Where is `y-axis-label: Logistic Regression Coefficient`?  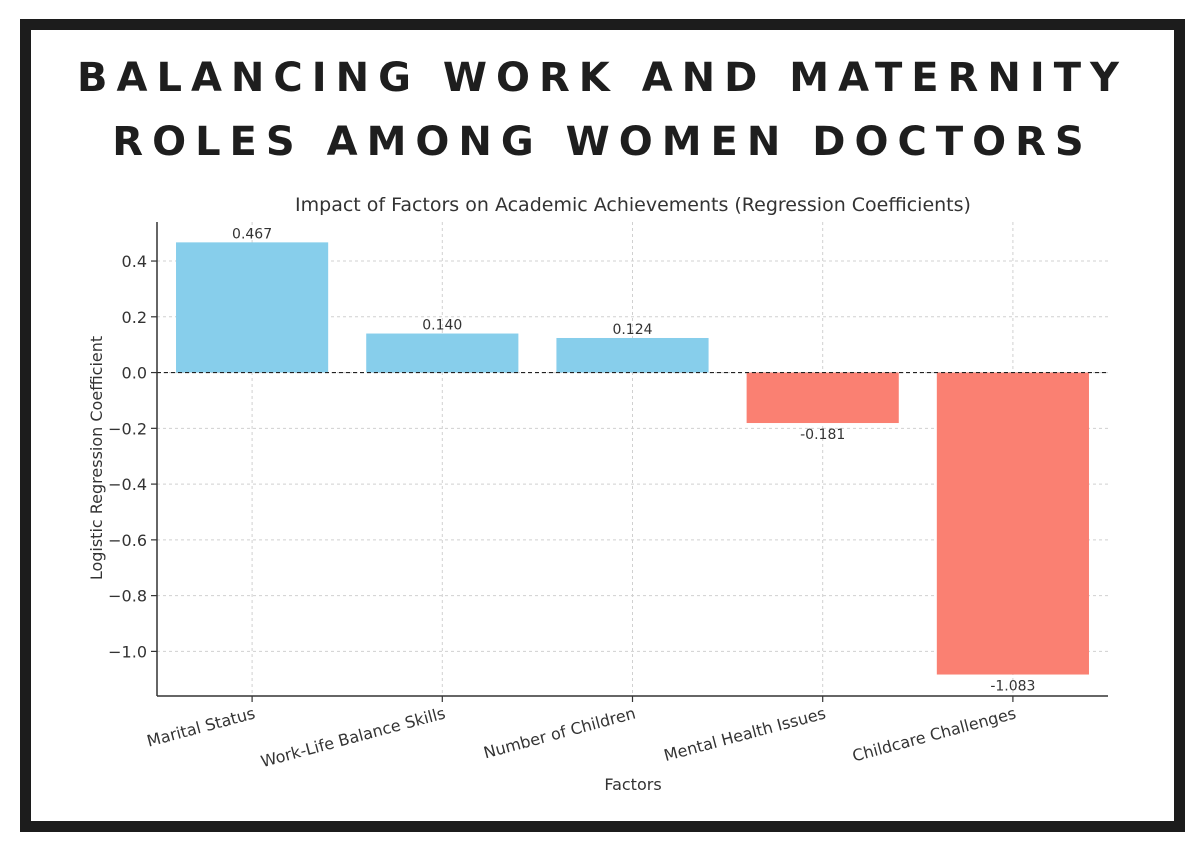
y-axis-label: Logistic Regression Coefficient is located at coordinates (96, 458).